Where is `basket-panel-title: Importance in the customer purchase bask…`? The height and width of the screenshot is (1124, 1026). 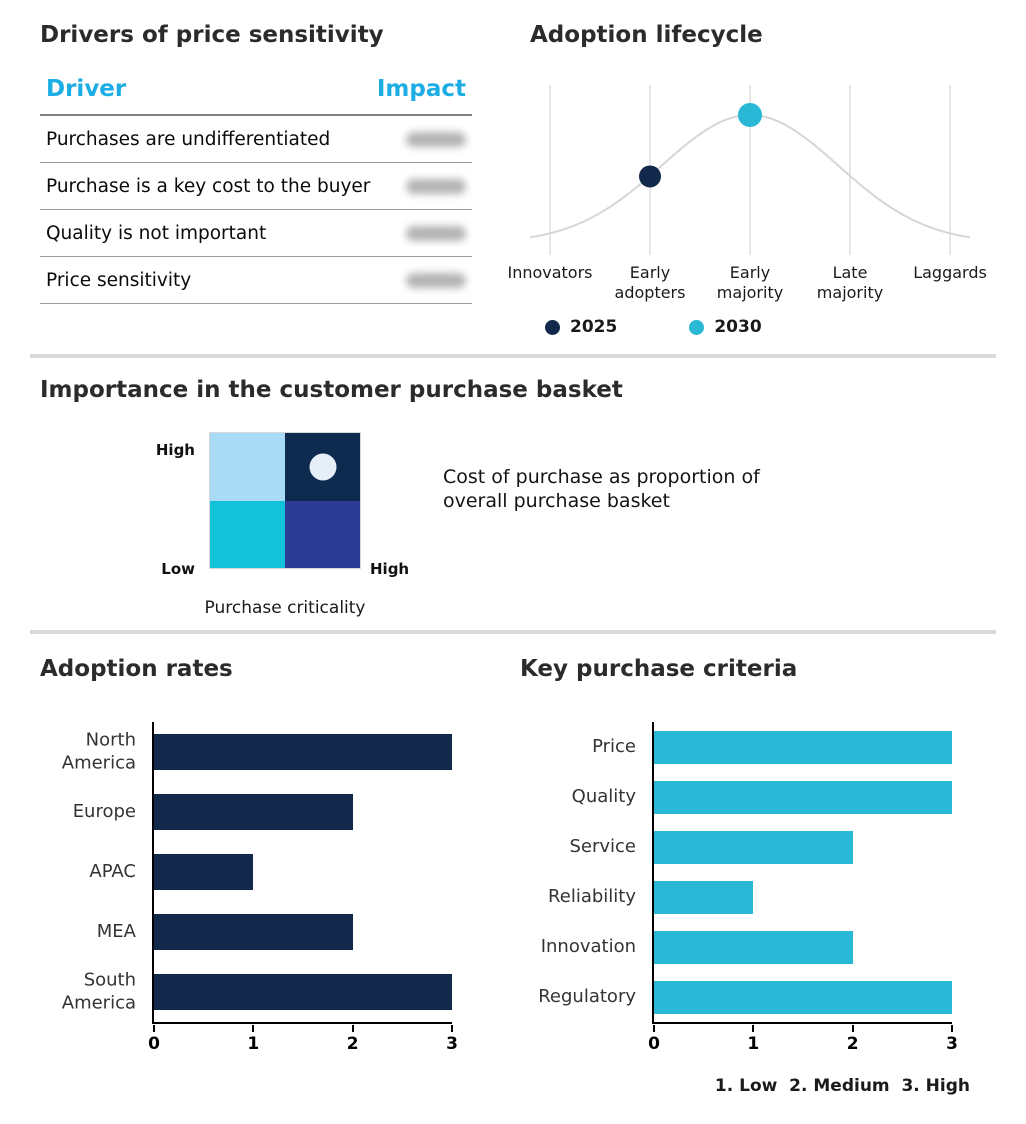
basket-panel-title: Importance in the customer purchase bask… is located at coordinates (331, 390).